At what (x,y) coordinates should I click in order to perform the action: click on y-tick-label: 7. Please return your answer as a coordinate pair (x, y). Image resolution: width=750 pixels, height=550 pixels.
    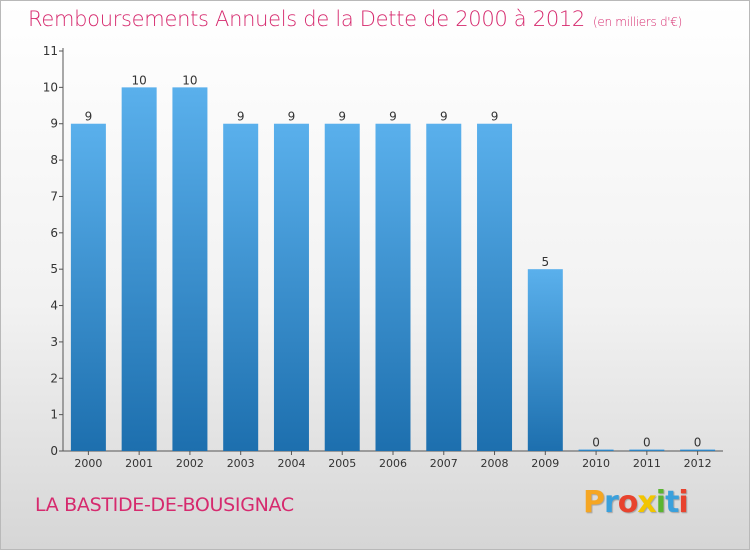
    Looking at the image, I should click on (54, 196).